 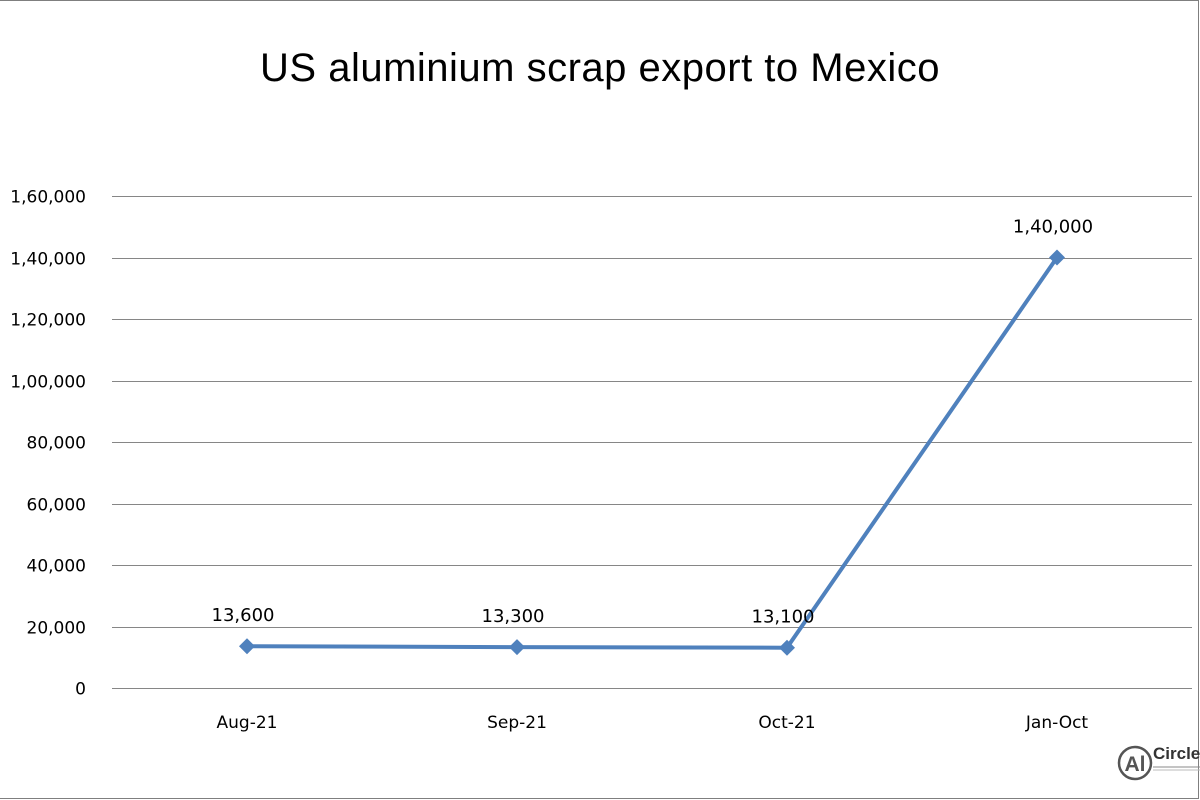 What do you see at coordinates (517, 723) in the screenshot?
I see `x-tick-label: Sep-21` at bounding box center [517, 723].